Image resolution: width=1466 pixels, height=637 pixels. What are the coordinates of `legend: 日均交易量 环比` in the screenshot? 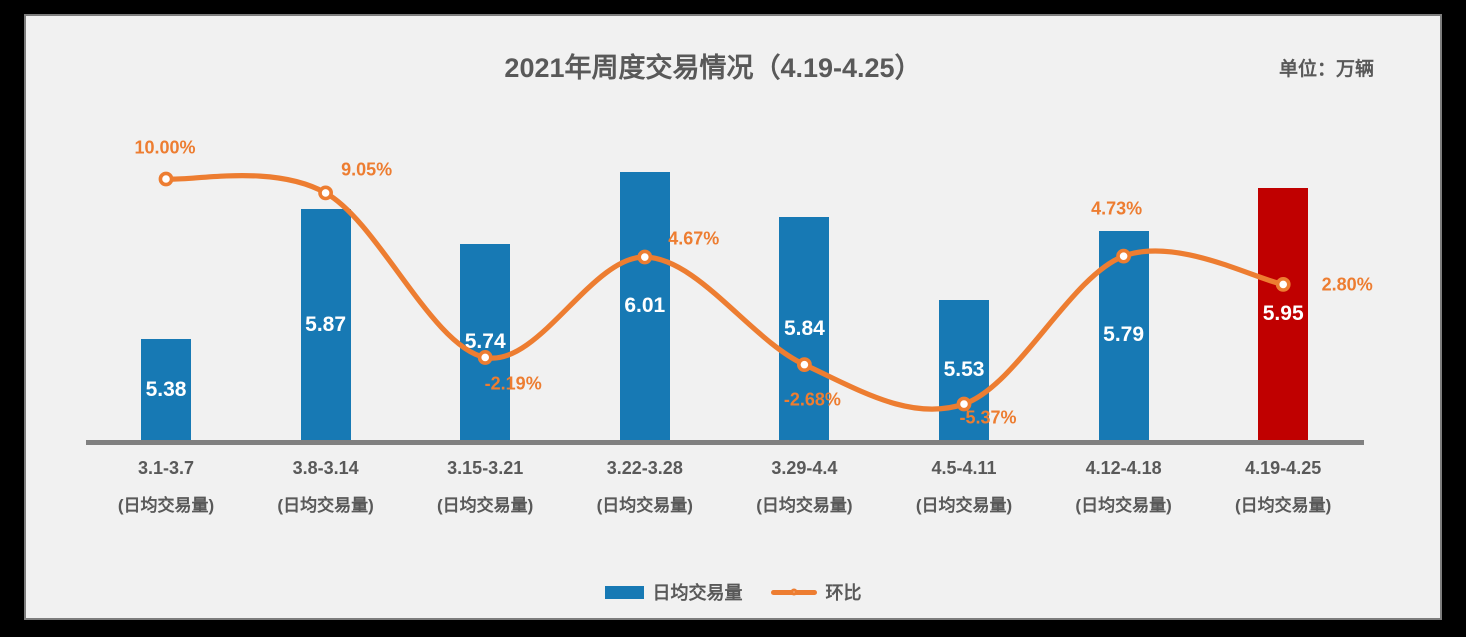 It's located at (733, 592).